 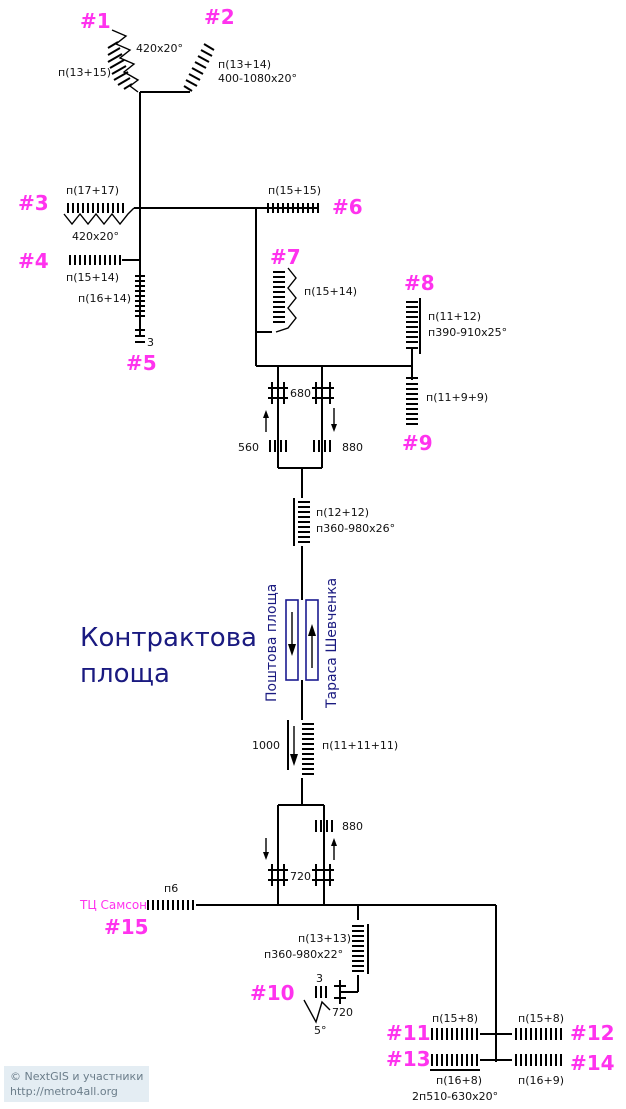 I want to click on exit-number-12: #12, so click(x=592, y=1033).